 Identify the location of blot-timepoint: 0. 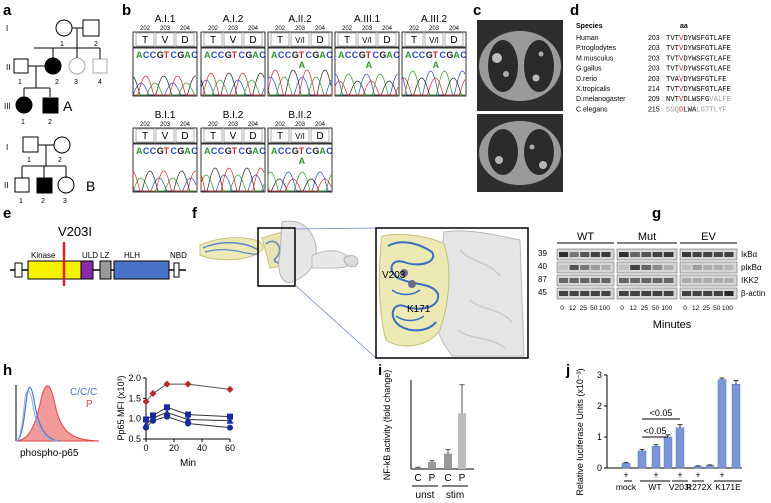
(622, 308).